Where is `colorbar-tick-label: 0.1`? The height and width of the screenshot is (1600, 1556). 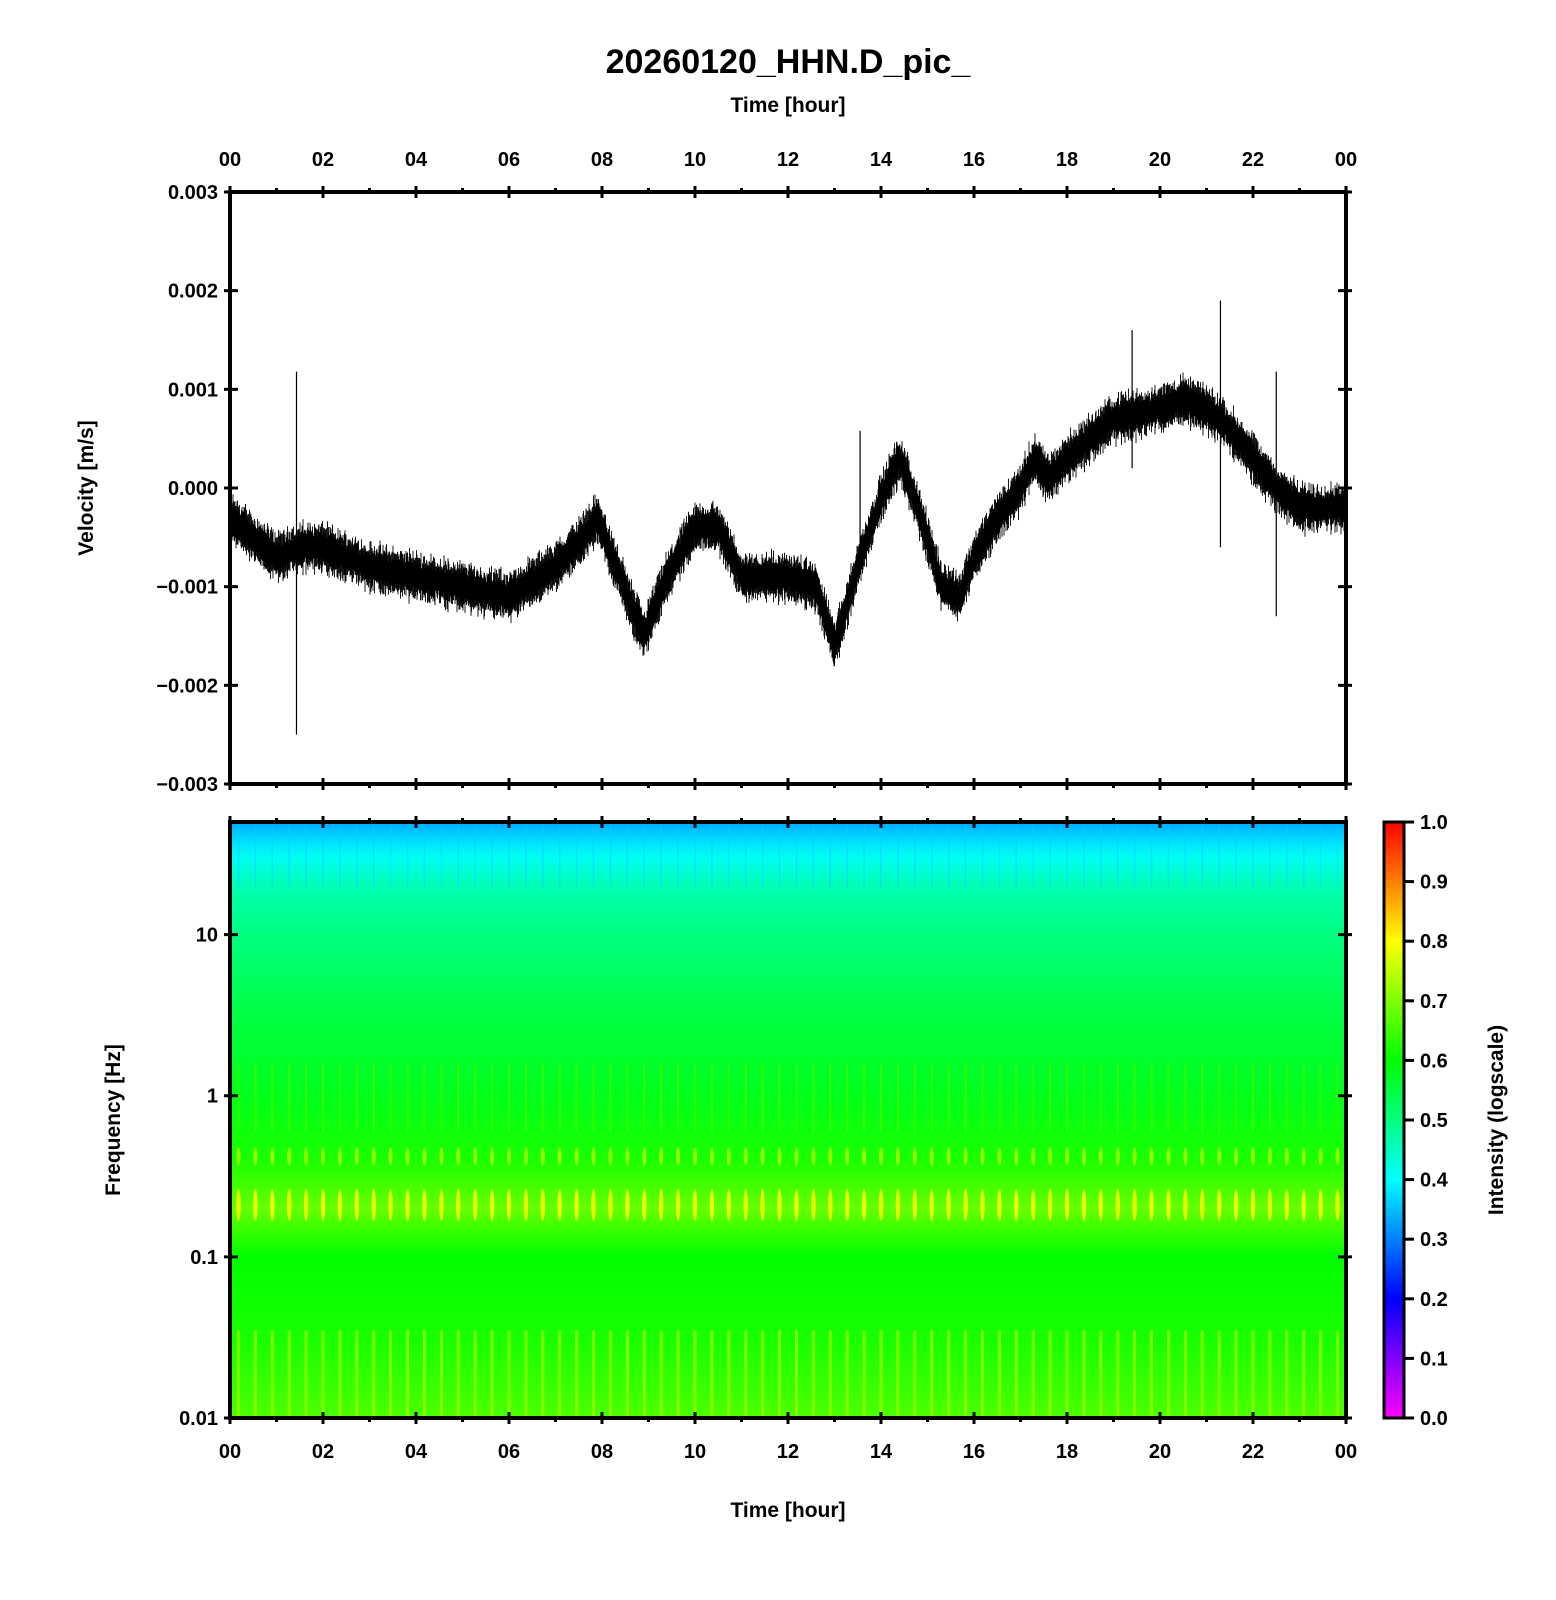 colorbar-tick-label: 0.1 is located at coordinates (1434, 1359).